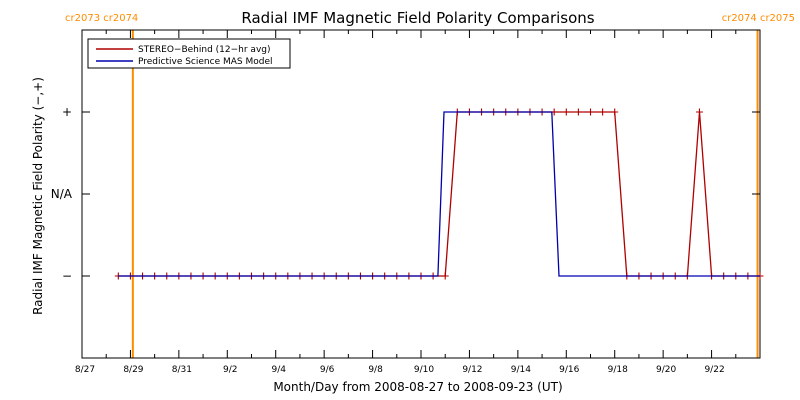 This screenshot has width=800, height=400. What do you see at coordinates (424, 370) in the screenshot?
I see `x-tick-label: 9/10` at bounding box center [424, 370].